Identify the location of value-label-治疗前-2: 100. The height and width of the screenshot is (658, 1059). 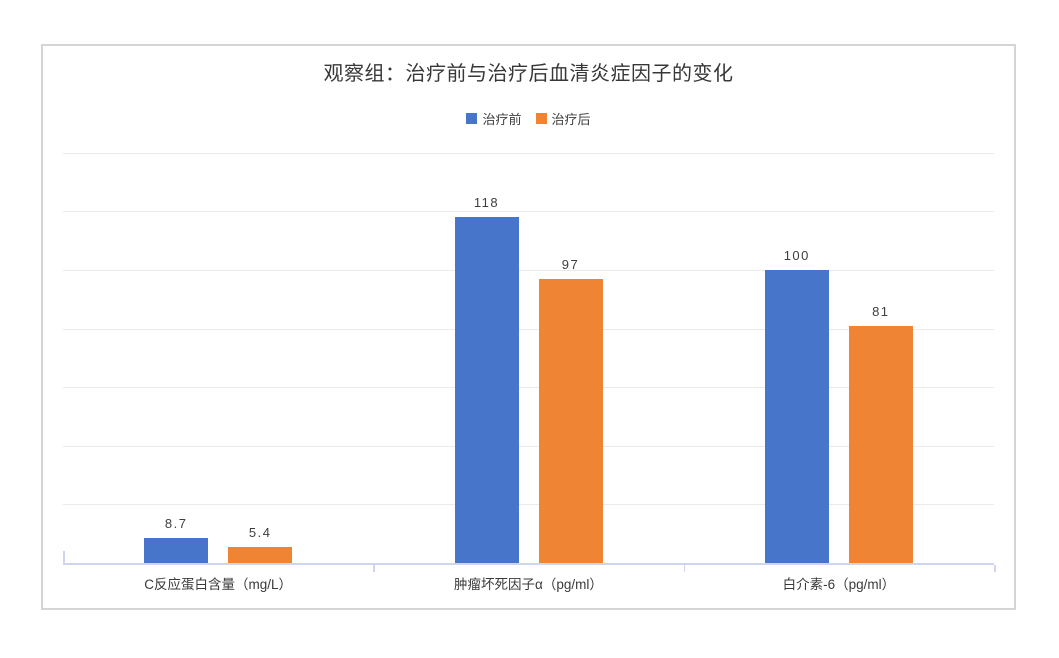
(796, 255).